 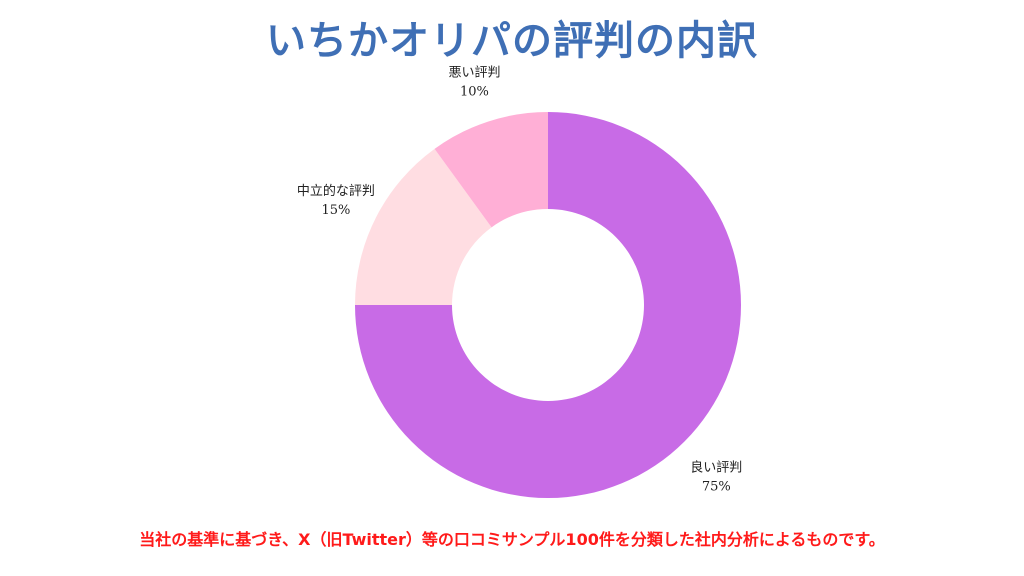 I want to click on slice-label-0: 良い評判, so click(x=716, y=467).